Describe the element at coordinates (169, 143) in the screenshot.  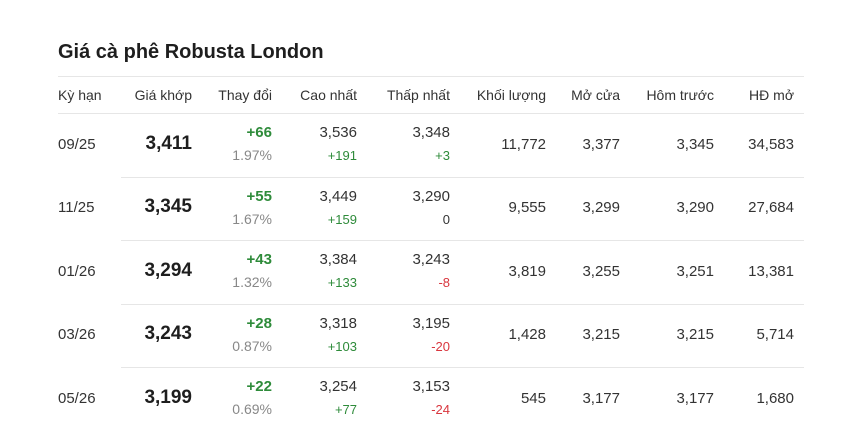
I see `row-price: 3,411` at that location.